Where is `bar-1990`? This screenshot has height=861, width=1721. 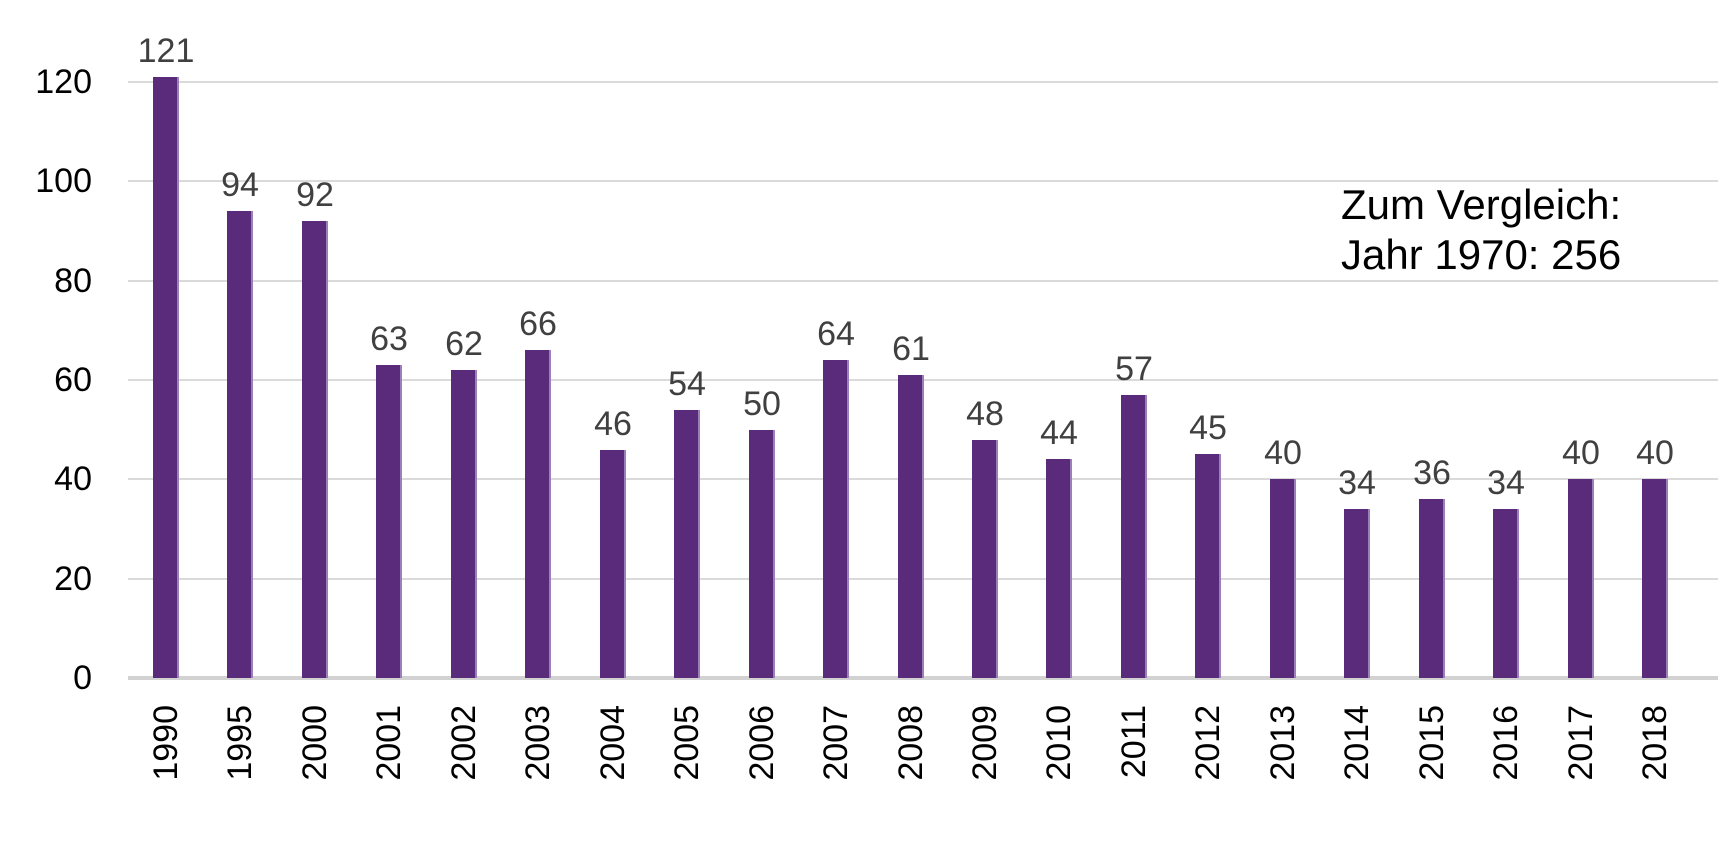 bar-1990 is located at coordinates (166, 377).